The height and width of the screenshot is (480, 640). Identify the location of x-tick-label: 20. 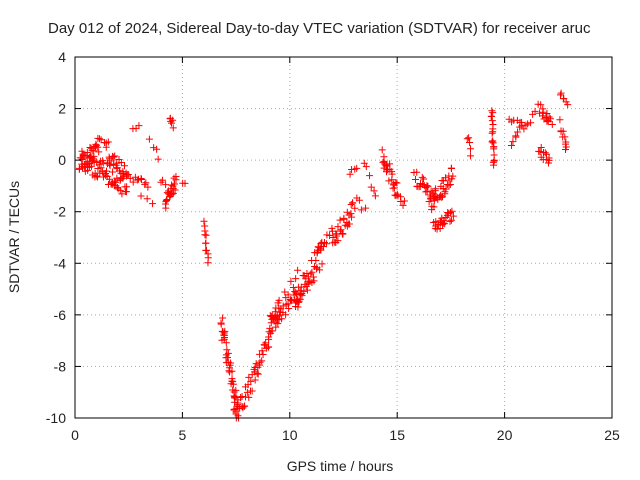
(505, 435).